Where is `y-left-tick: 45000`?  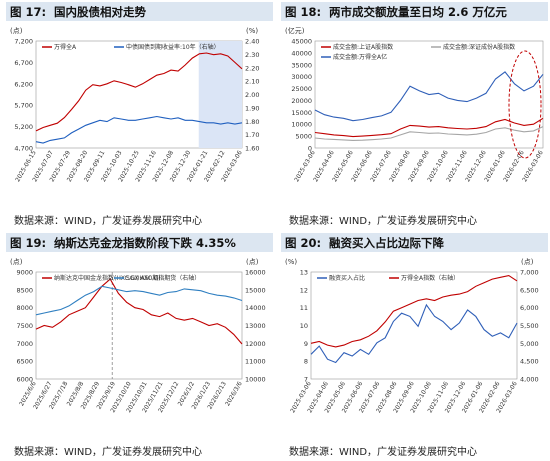 y-left-tick: 45000 is located at coordinates (301, 42).